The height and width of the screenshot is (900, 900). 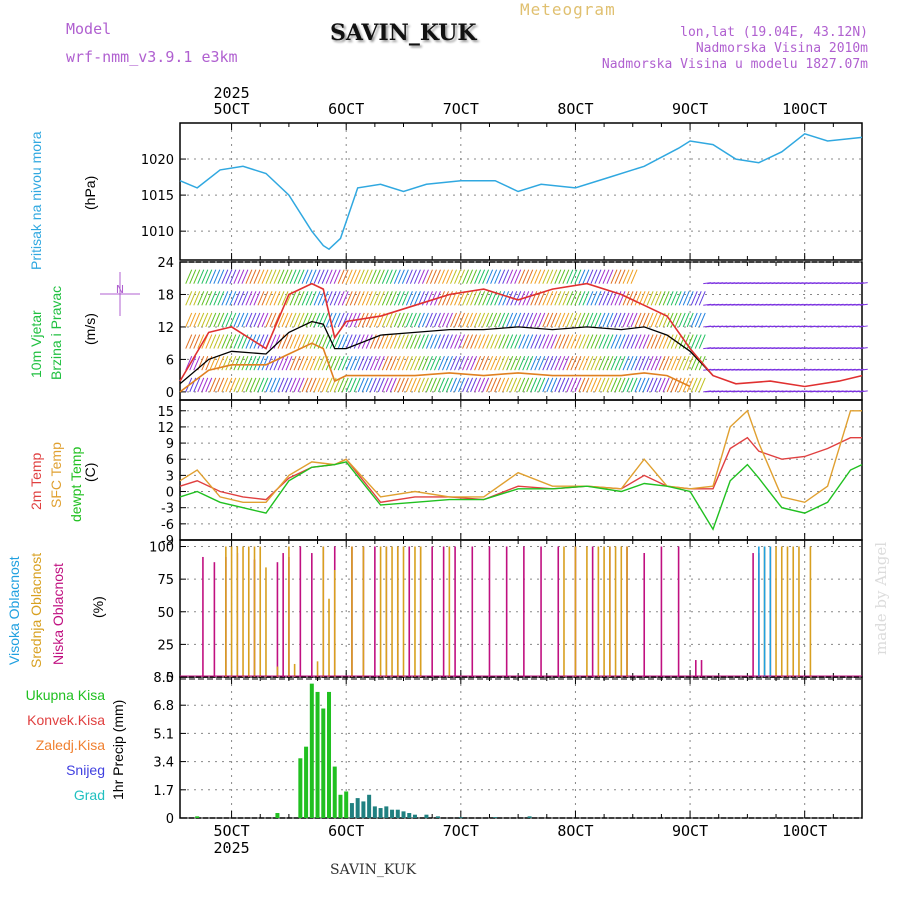 I want to click on model-label: Model, so click(x=89, y=29).